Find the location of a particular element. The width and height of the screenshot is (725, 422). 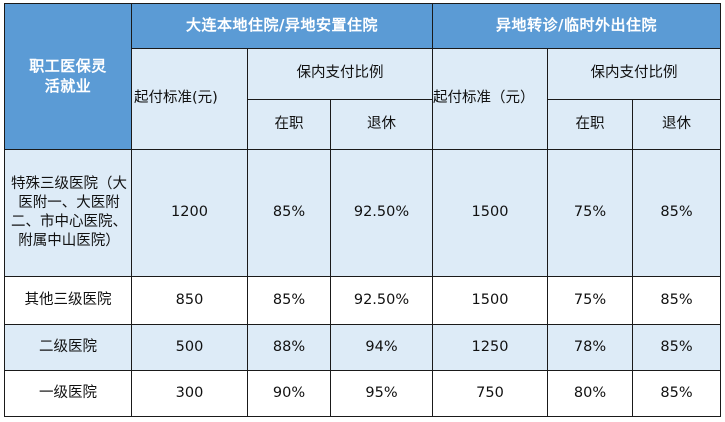

table-row: 二级医院 500 88% 94% 1250 78% 85% is located at coordinates (363, 347).